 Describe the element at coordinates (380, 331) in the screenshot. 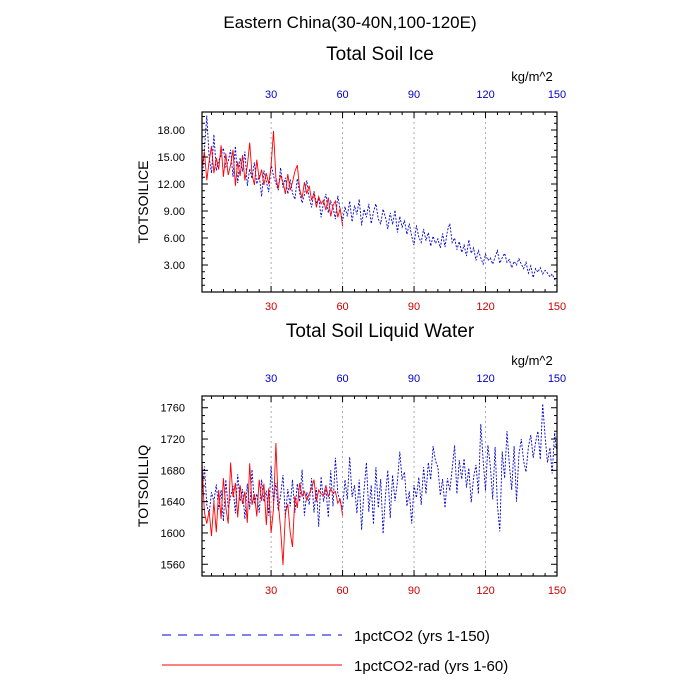

I see `panel-title: Total Soil Liquid Water` at that location.